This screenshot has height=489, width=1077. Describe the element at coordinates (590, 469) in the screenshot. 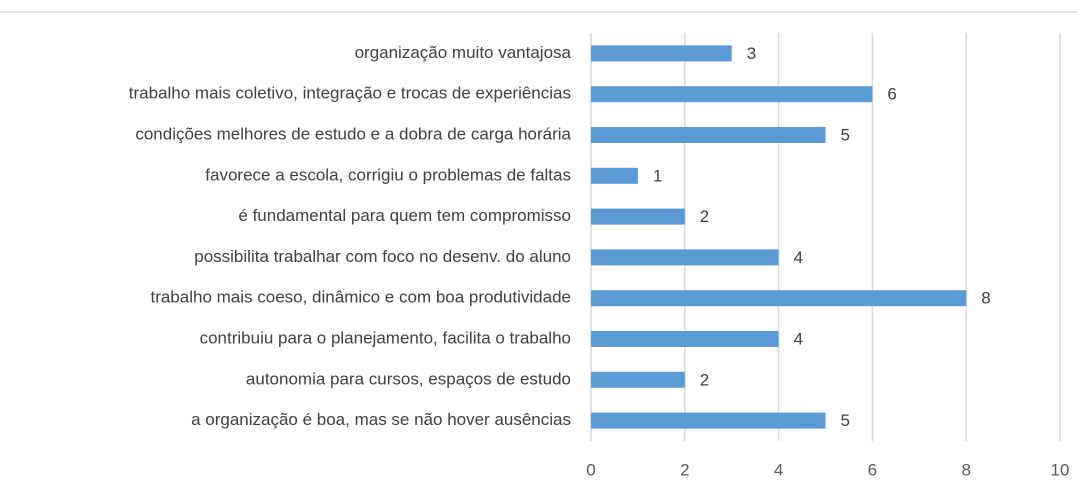

I see `x-tick-label: 0` at that location.